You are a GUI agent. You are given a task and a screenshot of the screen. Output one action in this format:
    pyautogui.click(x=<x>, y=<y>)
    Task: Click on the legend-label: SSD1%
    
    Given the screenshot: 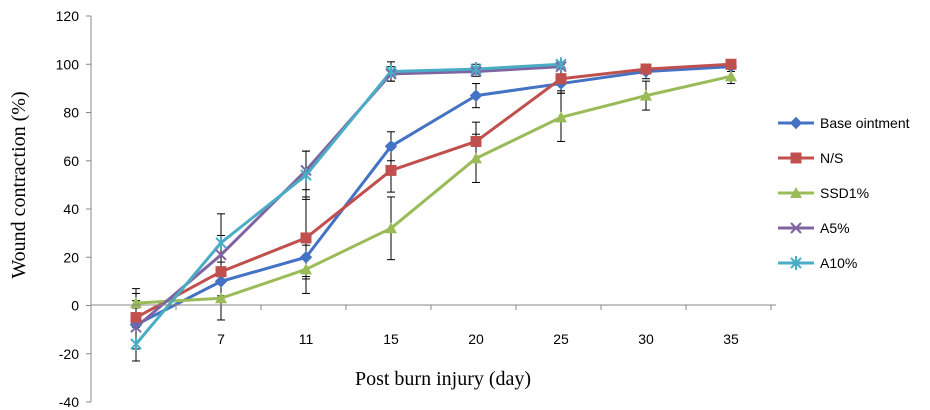 What is the action you would take?
    pyautogui.click(x=844, y=193)
    